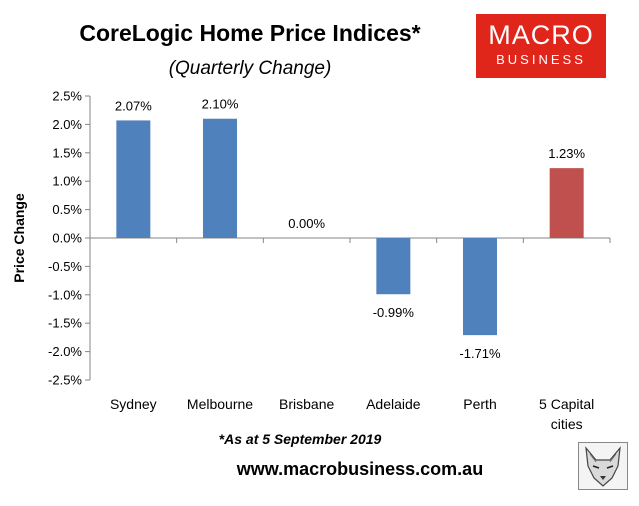 Image resolution: width=639 pixels, height=506 pixels. I want to click on website-url: www.macrobusiness.com.au, so click(360, 469).